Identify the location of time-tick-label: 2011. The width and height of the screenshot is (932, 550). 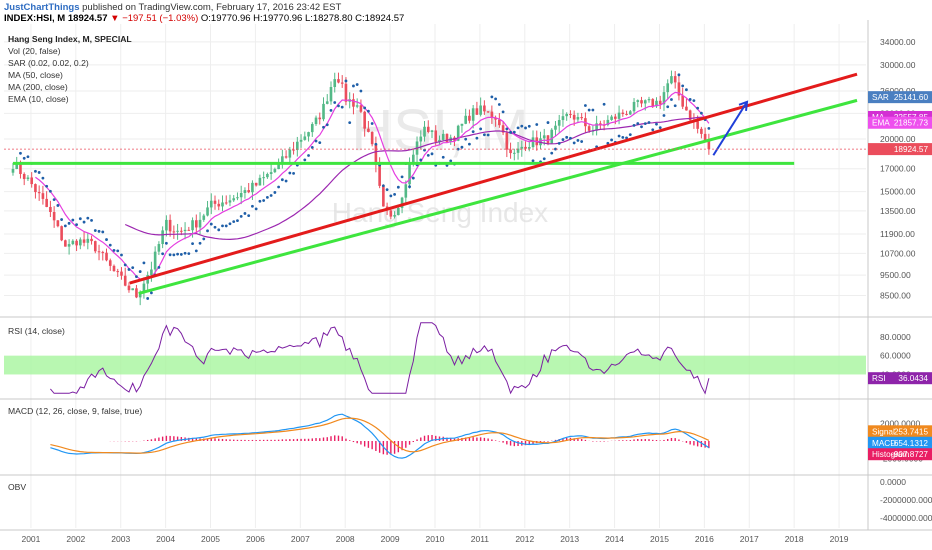
(480, 539).